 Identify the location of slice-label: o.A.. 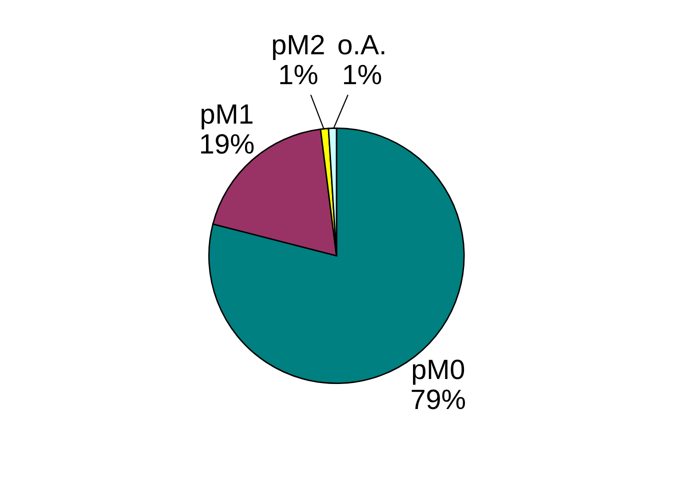
(361, 44).